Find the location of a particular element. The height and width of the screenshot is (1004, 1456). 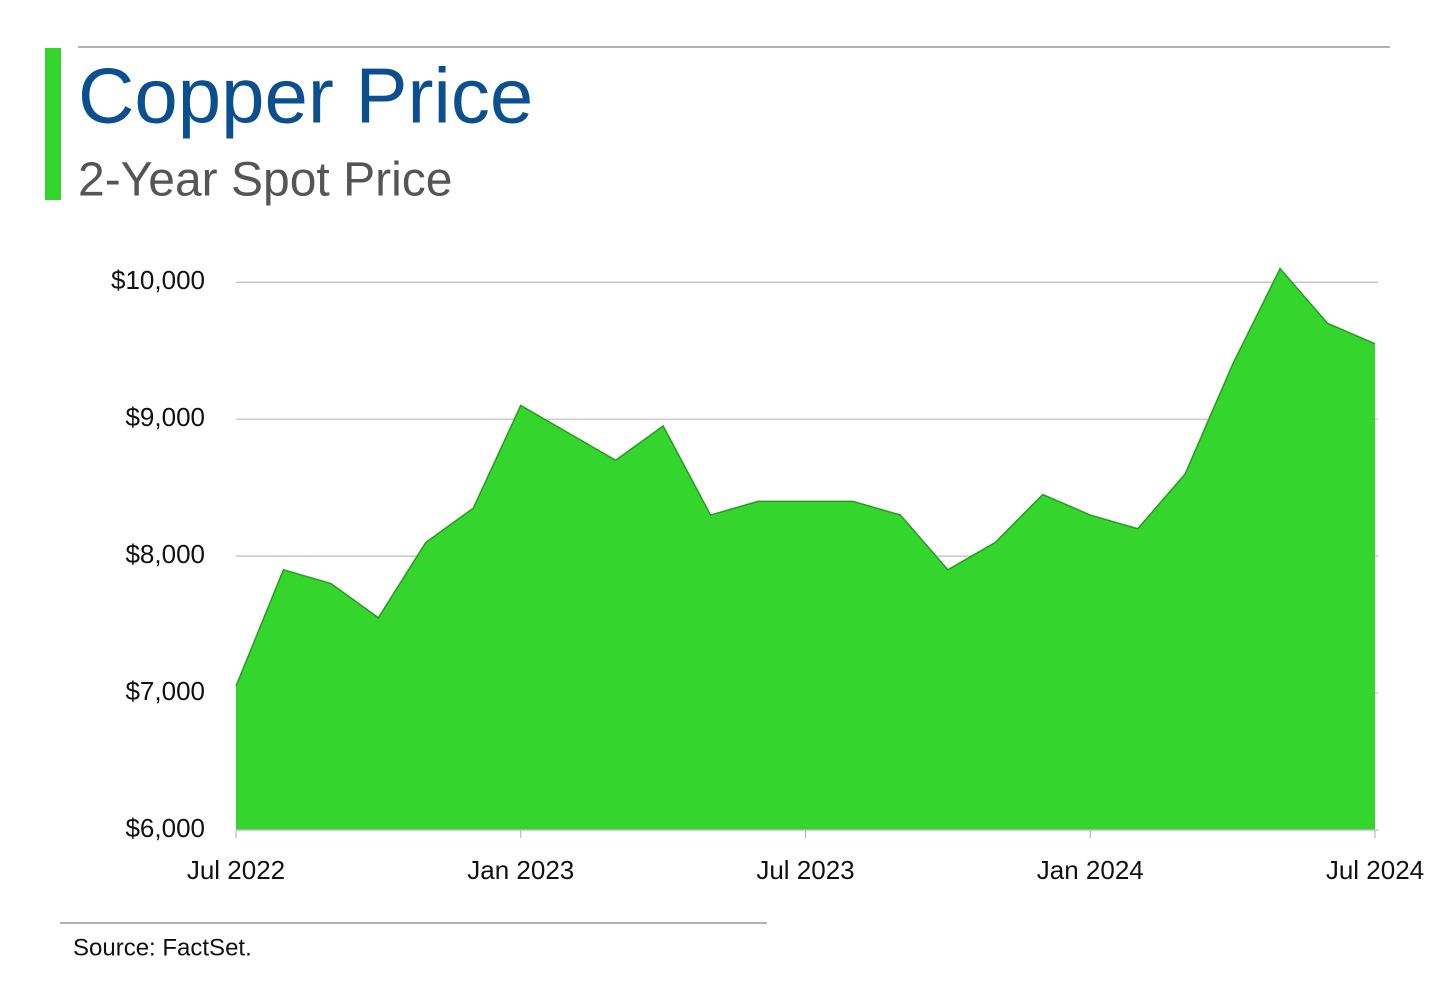

x-tick-label: Jan 2024 is located at coordinates (1090, 870).